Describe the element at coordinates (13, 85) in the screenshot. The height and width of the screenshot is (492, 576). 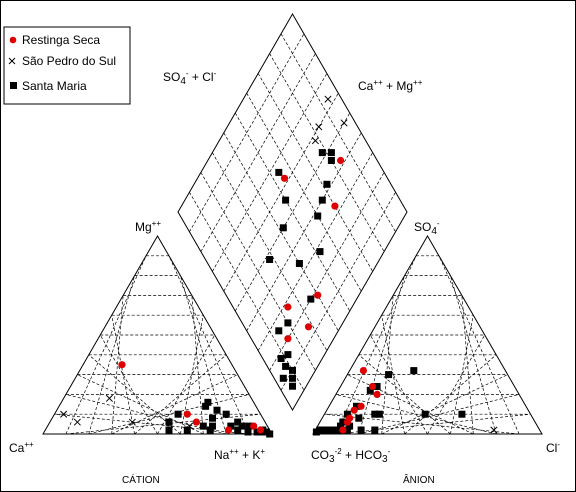
I see `legend-marker-santa-maria` at that location.